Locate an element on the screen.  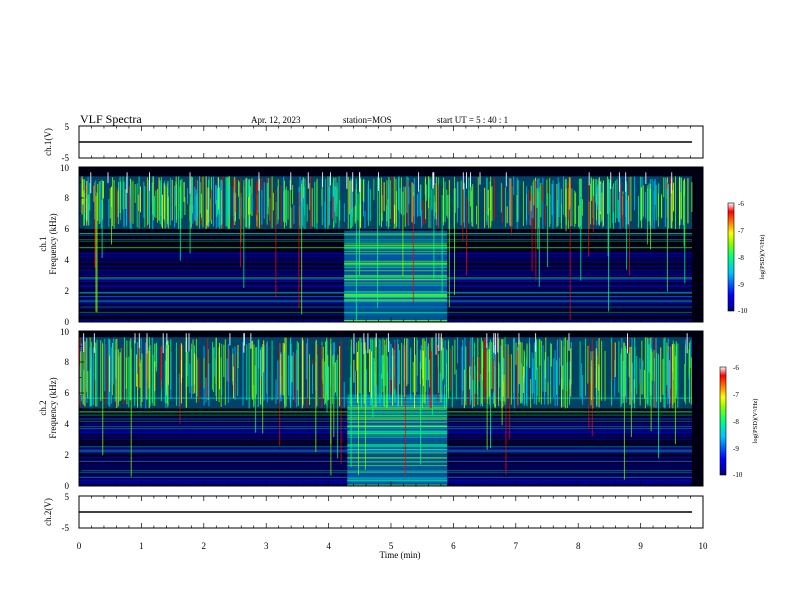
x-tick-4: 4 is located at coordinates (328, 546).